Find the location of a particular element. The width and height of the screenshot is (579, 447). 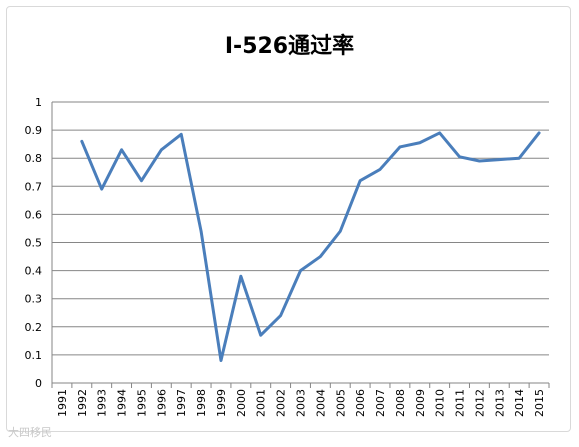

y-tick-label: 0.5 is located at coordinates (34, 243).